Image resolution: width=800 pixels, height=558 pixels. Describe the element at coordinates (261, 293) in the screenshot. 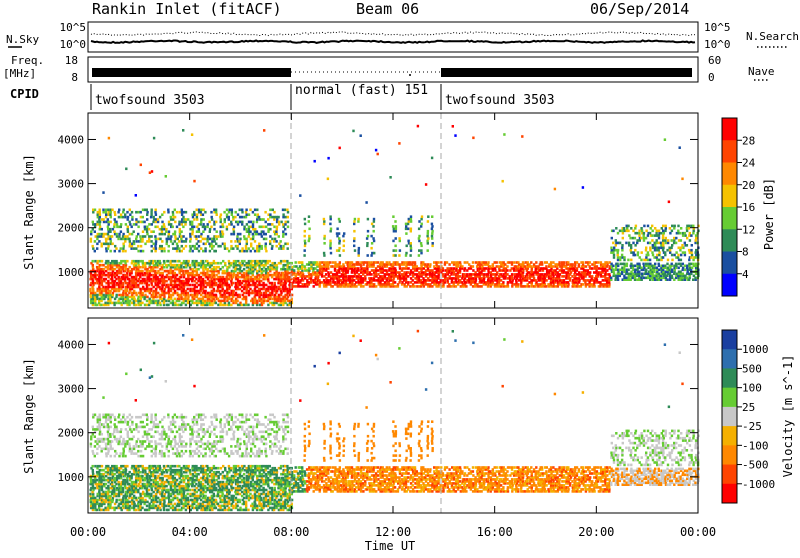

I see `power-cell-1966` at that location.